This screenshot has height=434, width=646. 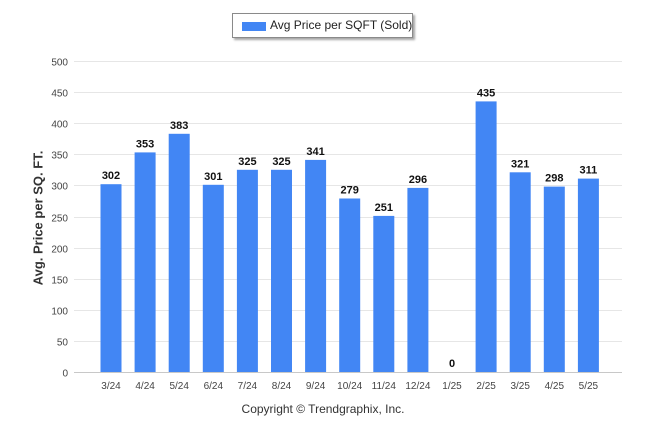 I want to click on x-tick-label: 12/24, so click(x=417, y=386).